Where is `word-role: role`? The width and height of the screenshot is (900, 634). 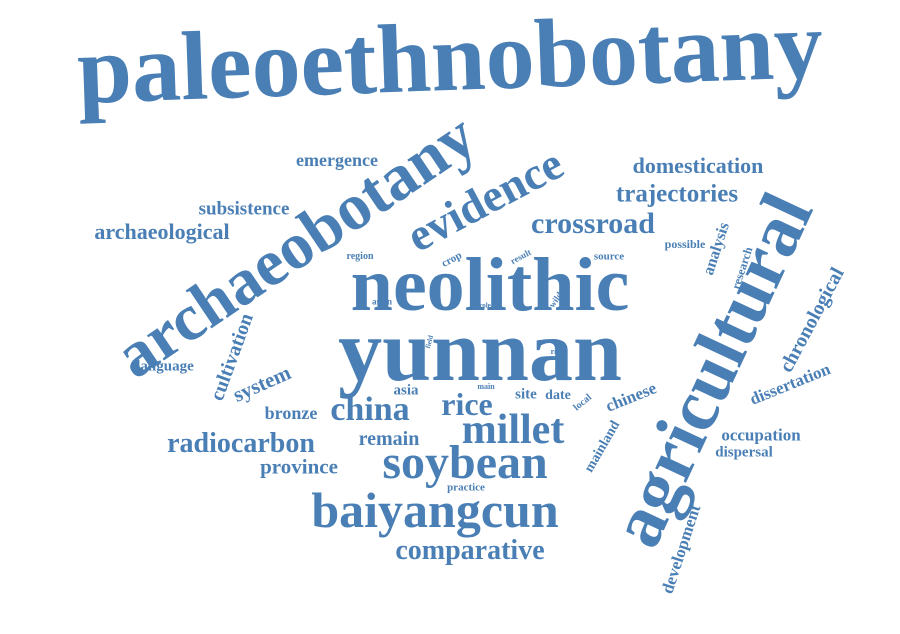
word-role: role is located at coordinates (485, 306).